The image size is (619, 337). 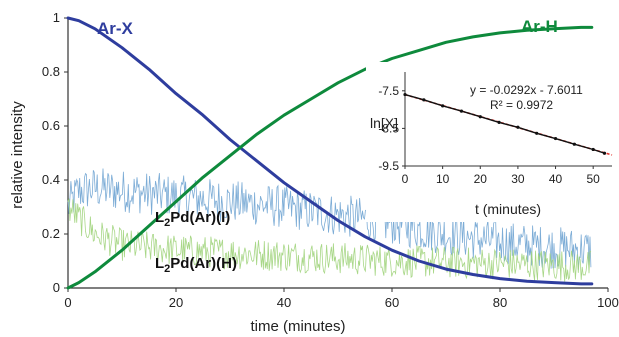 What do you see at coordinates (51, 233) in the screenshot?
I see `y-tick-label: 0.2` at bounding box center [51, 233].